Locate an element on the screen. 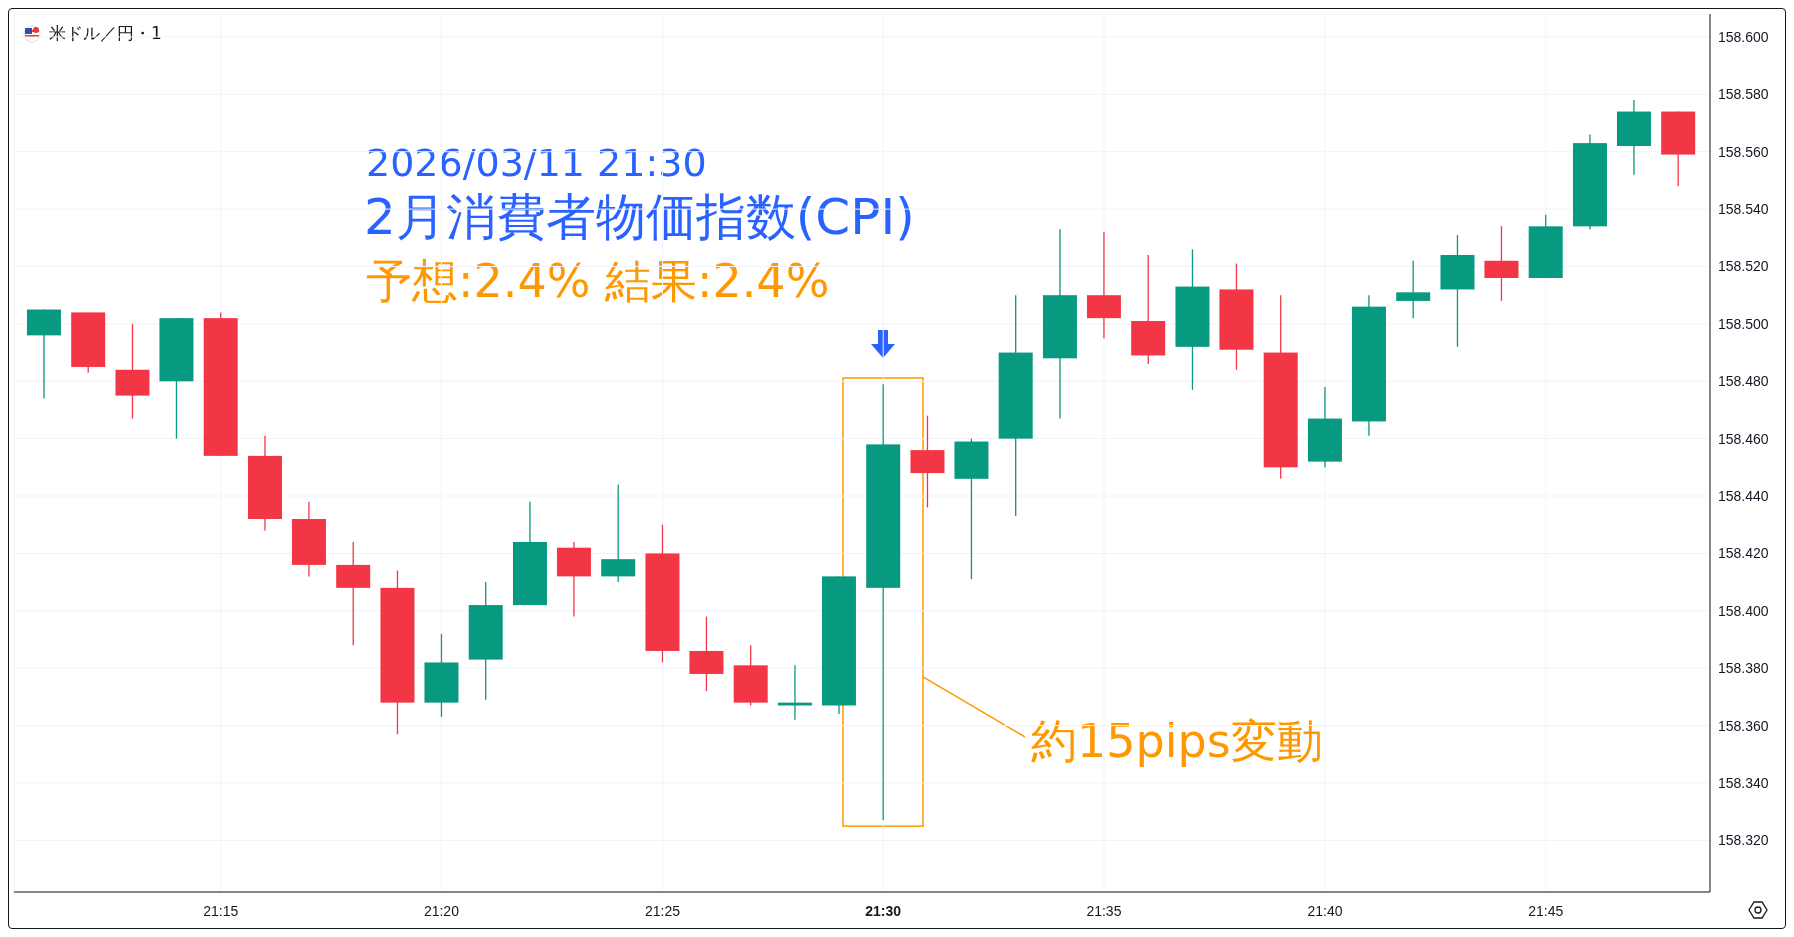 The width and height of the screenshot is (1794, 937). x-tick-label: 21:25 is located at coordinates (662, 911).